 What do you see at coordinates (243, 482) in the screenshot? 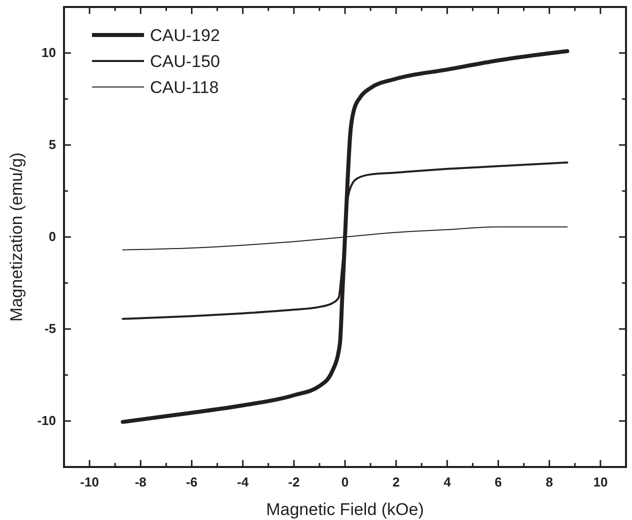
I see `x-tick-label: -4` at bounding box center [243, 482].